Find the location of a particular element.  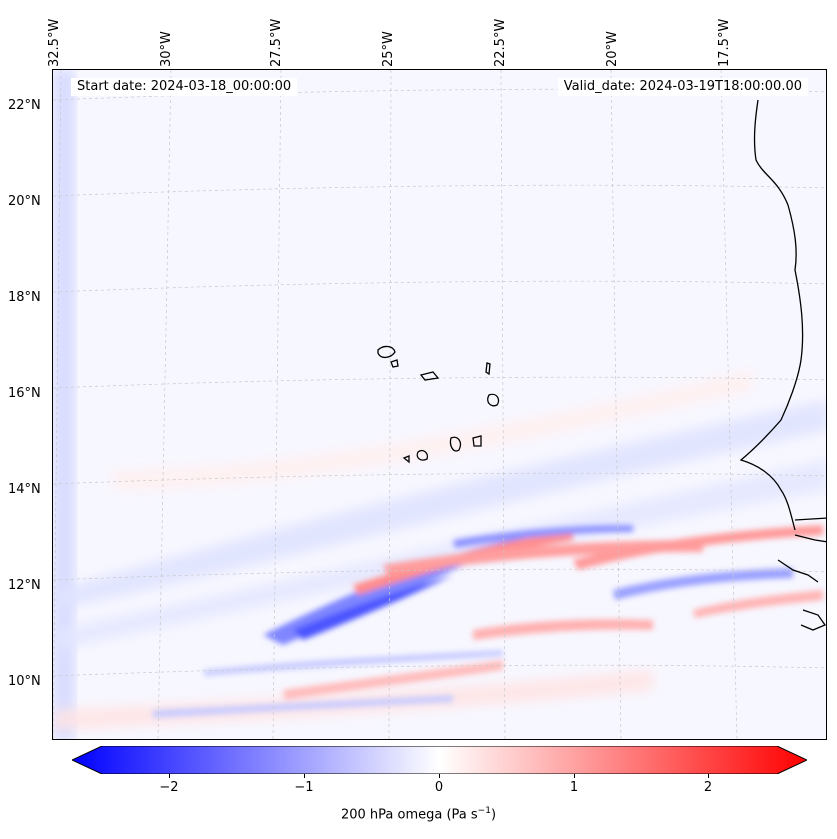

lat-label-12n: 12°N is located at coordinates (24, 585).